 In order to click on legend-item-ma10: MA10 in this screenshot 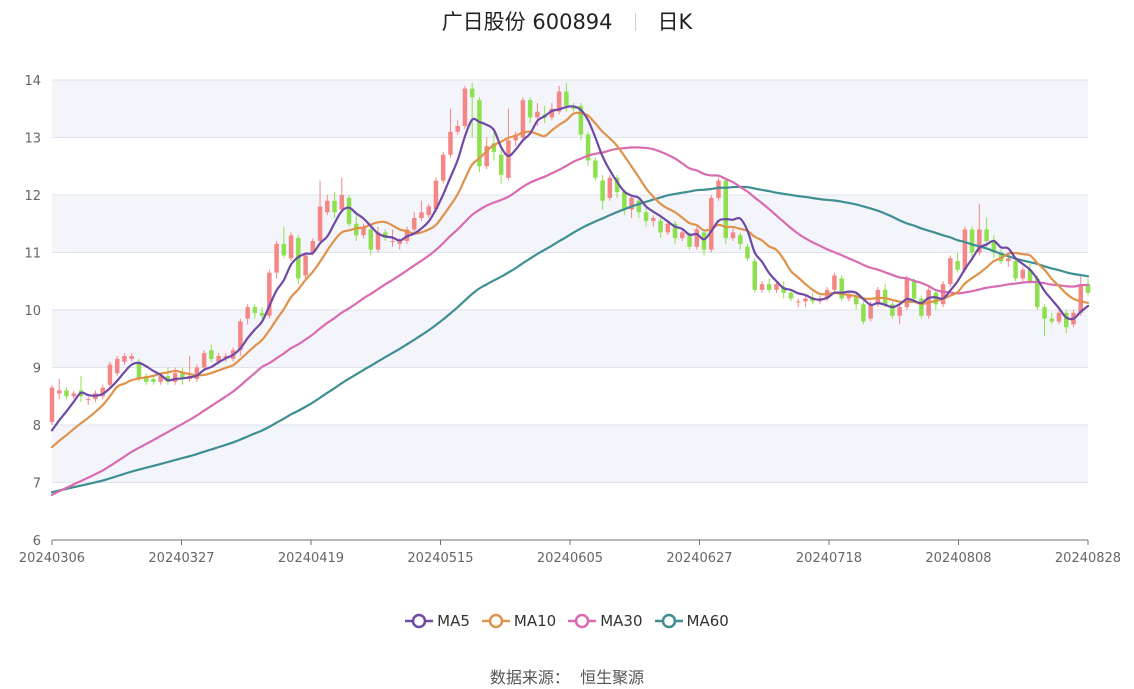, I will do `click(519, 621)`.